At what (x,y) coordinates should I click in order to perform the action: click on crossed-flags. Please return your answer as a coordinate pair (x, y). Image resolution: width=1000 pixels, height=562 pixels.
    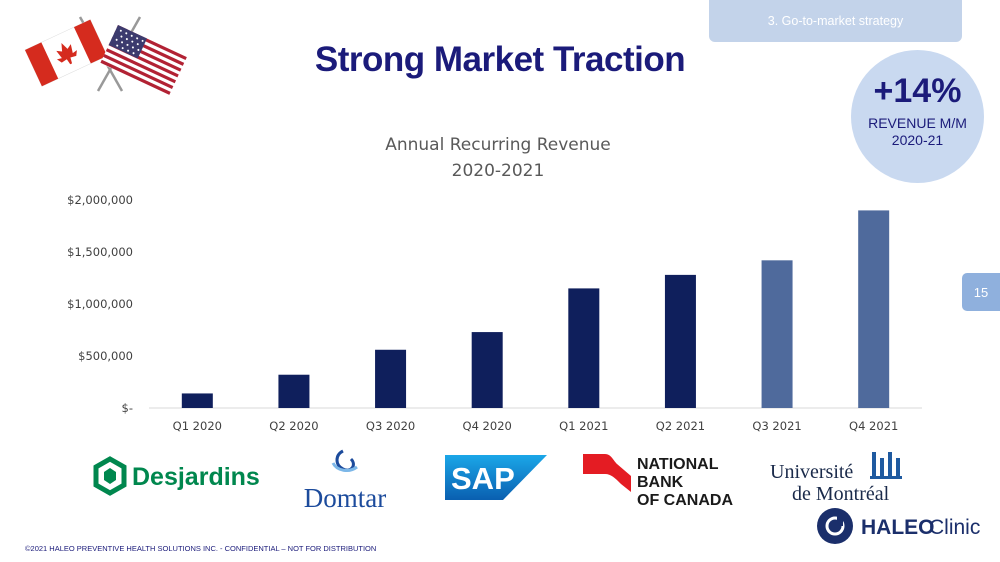
    Looking at the image, I should click on (105, 55).